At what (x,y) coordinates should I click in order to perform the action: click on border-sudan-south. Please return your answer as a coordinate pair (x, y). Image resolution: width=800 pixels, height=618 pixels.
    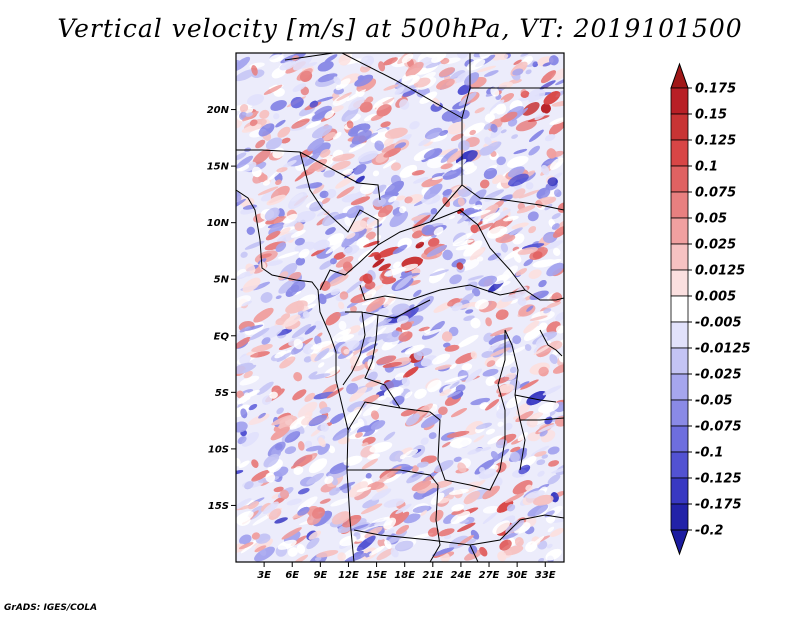
    Looking at the image, I should click on (512, 242).